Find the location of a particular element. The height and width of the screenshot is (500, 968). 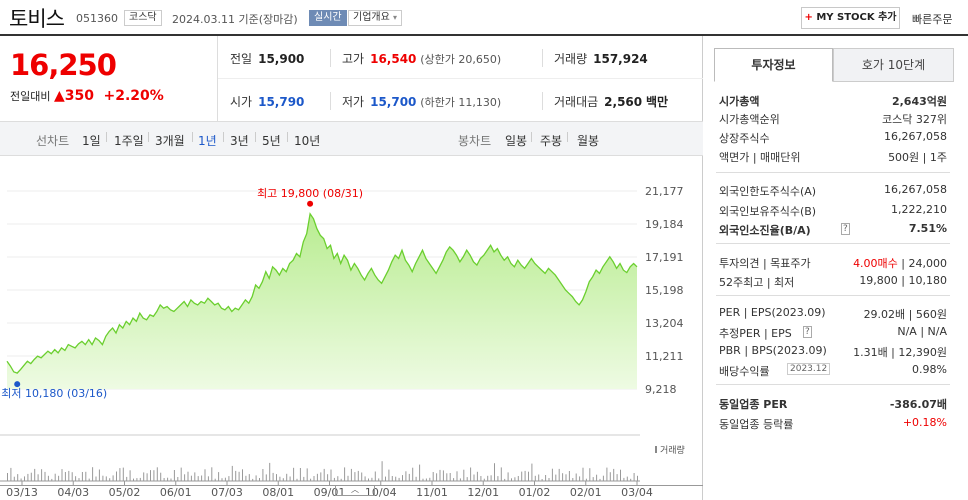

tab-monthly: 월봉 is located at coordinates (588, 141).